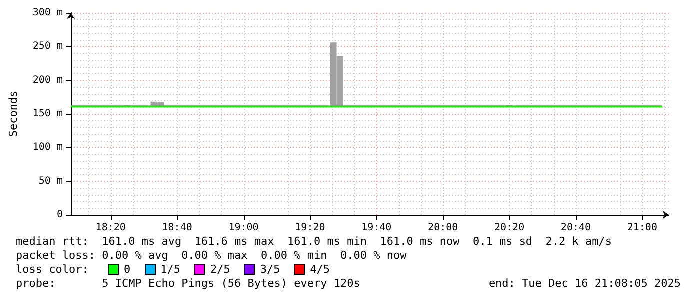  Describe the element at coordinates (320, 269) in the screenshot. I see `text: 4/5` at that location.